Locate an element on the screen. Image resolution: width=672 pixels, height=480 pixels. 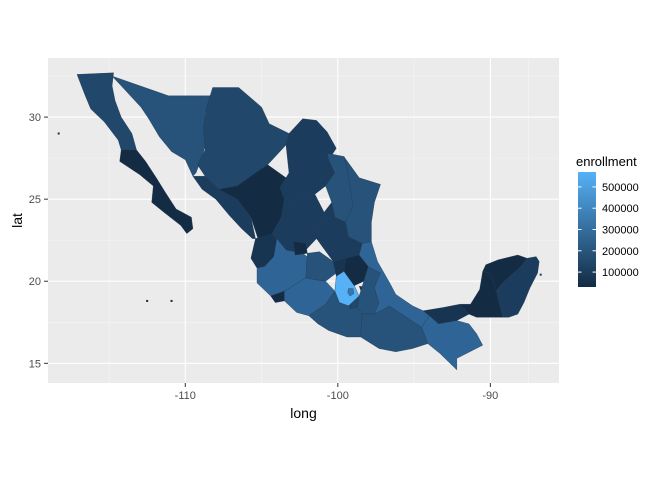
legend-ticks: 100000 200000 300000 400000 500000 is located at coordinates (608, 230).